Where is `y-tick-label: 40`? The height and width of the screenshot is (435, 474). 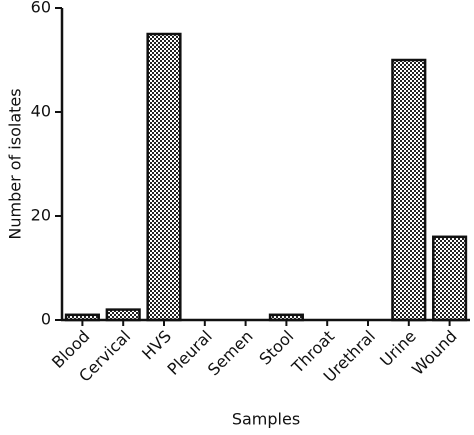 y-tick-label: 40 is located at coordinates (41, 111).